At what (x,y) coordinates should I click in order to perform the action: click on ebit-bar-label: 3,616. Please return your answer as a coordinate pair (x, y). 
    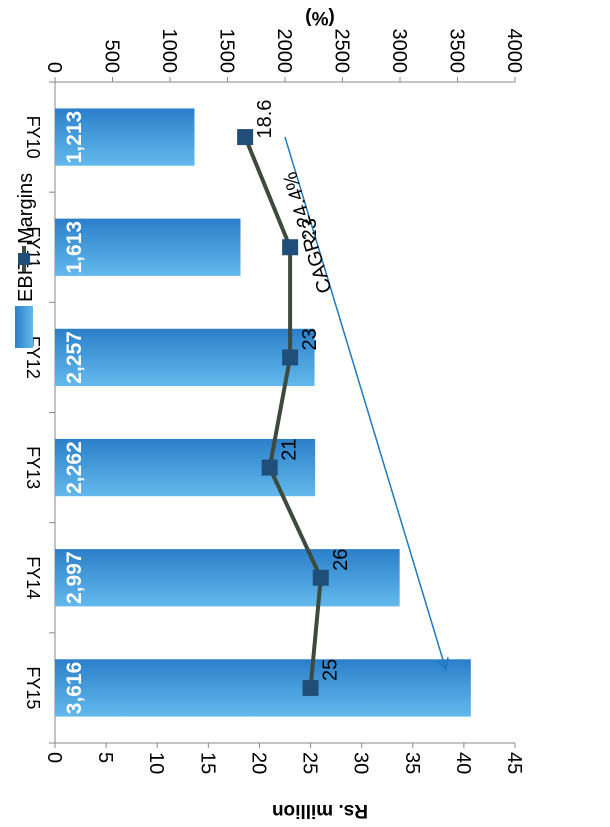
    Looking at the image, I should click on (74, 688).